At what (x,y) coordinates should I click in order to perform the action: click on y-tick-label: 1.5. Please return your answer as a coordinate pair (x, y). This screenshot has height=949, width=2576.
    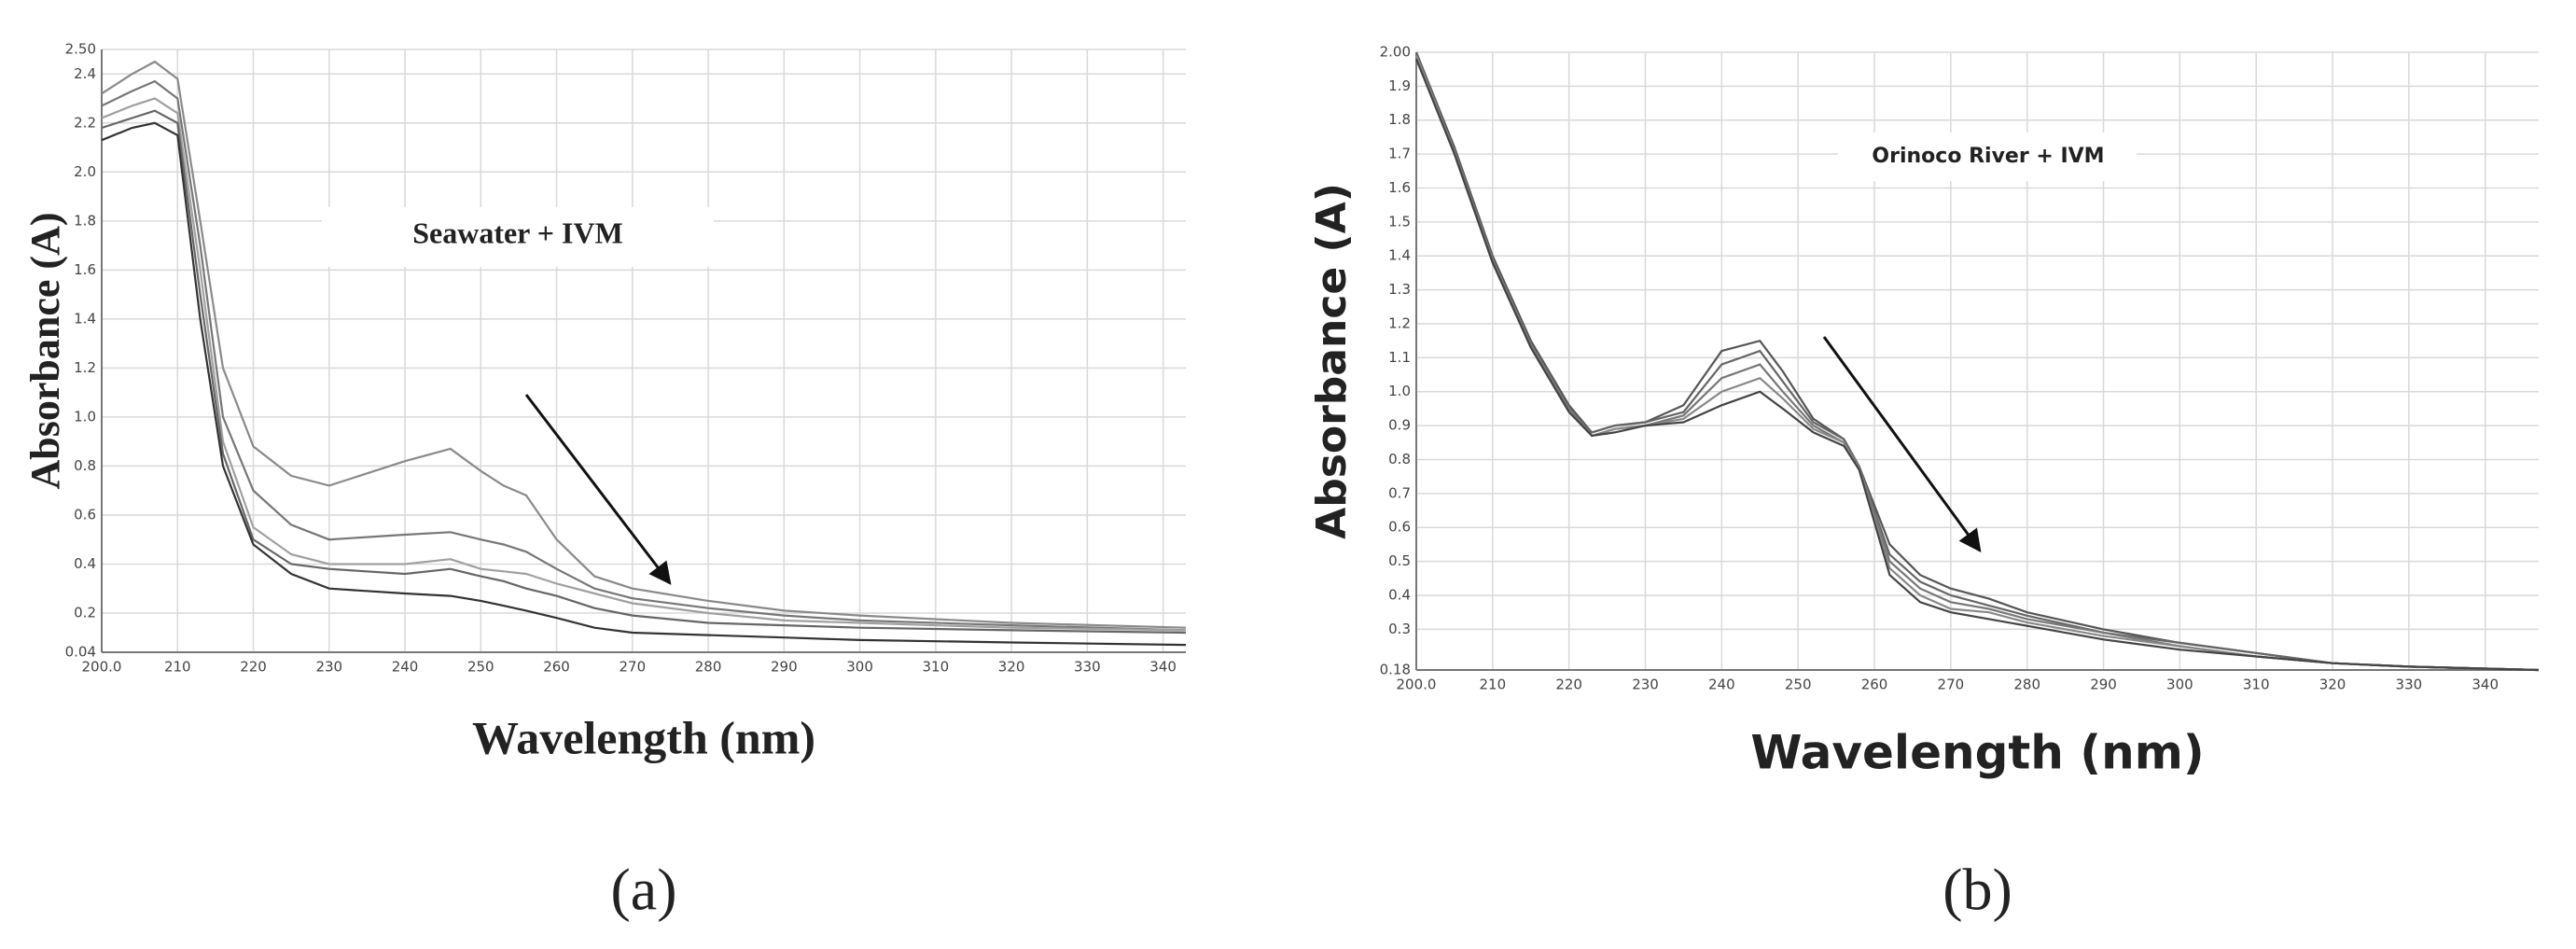
    Looking at the image, I should click on (1399, 221).